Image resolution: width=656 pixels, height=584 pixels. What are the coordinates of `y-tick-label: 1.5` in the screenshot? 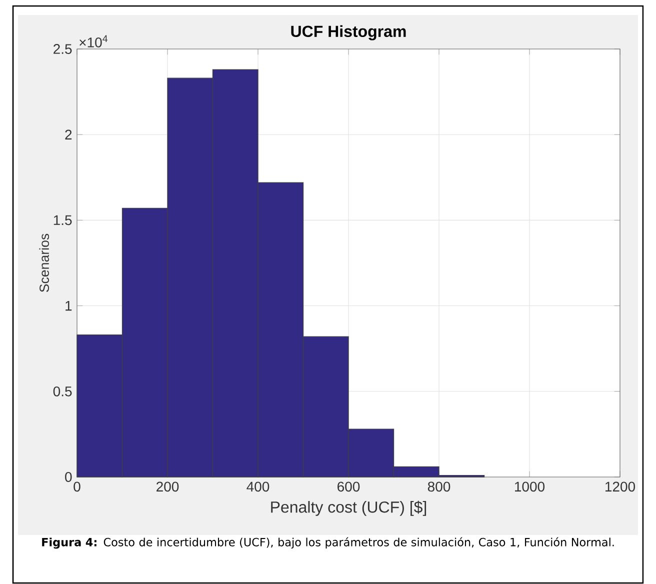 It's located at (63, 220).